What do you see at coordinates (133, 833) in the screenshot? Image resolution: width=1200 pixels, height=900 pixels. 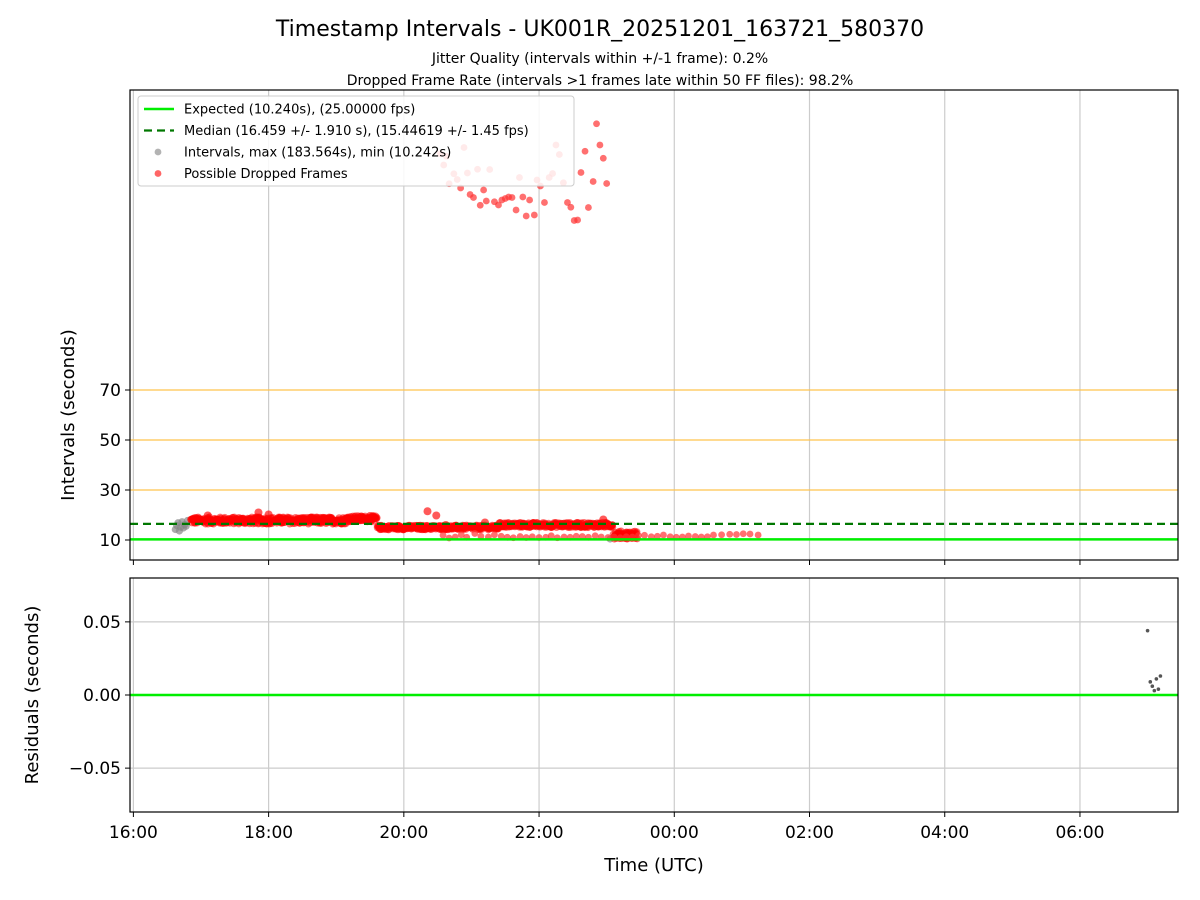 I see `x-tick-label: 16:00` at bounding box center [133, 833].